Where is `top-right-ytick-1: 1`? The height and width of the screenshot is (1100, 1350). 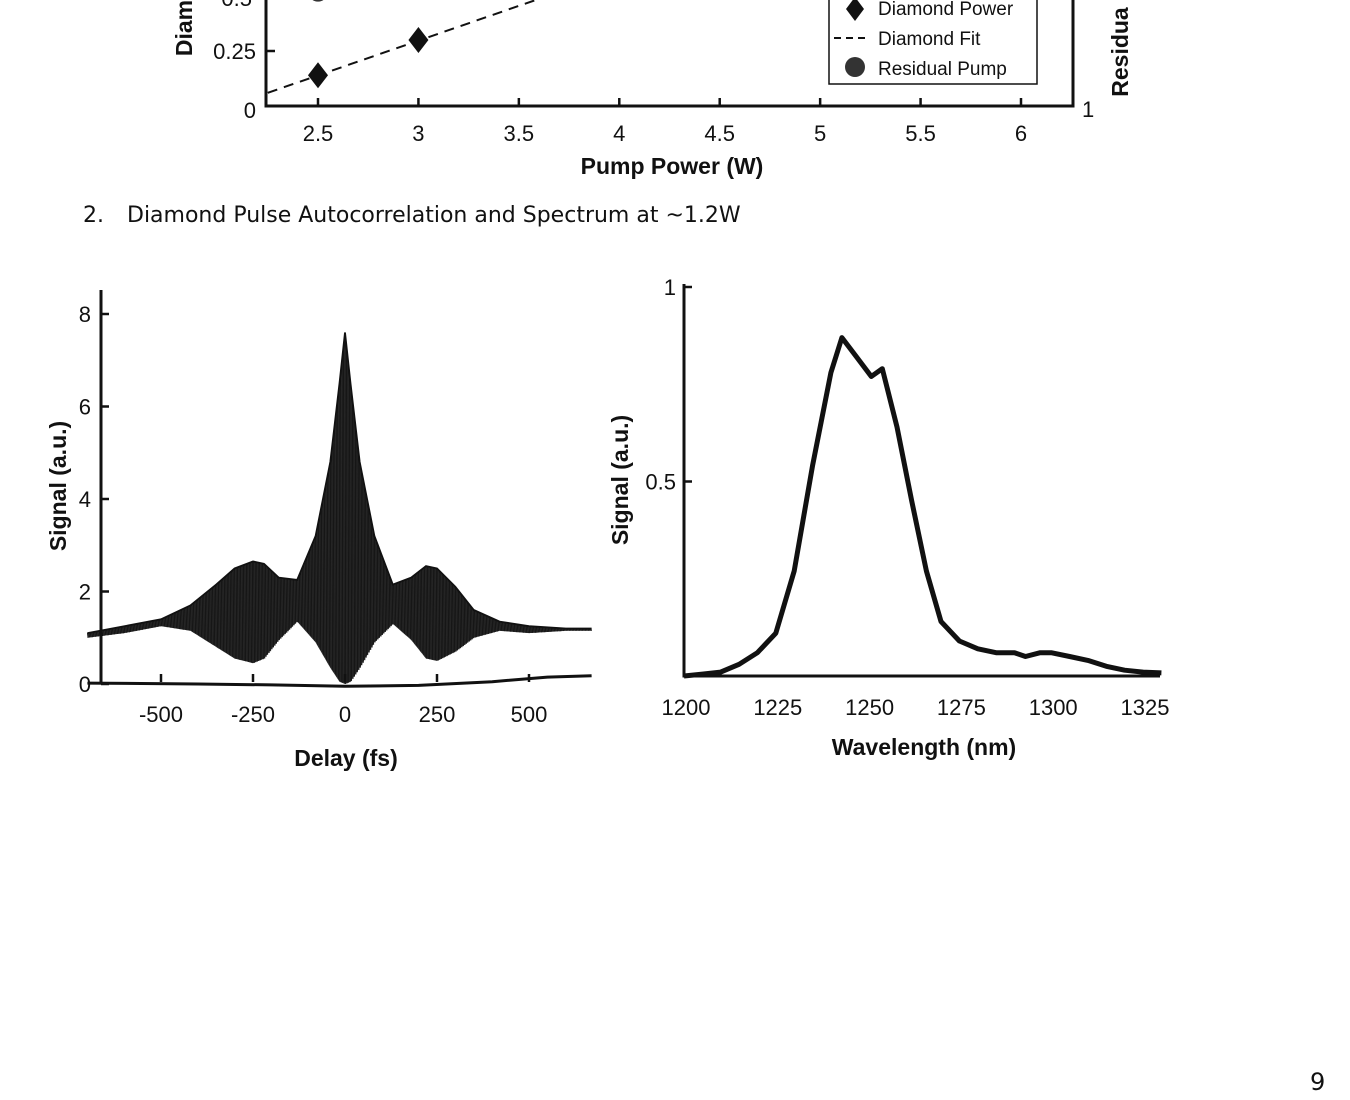
top-right-ytick-1: 1 is located at coordinates (1088, 109).